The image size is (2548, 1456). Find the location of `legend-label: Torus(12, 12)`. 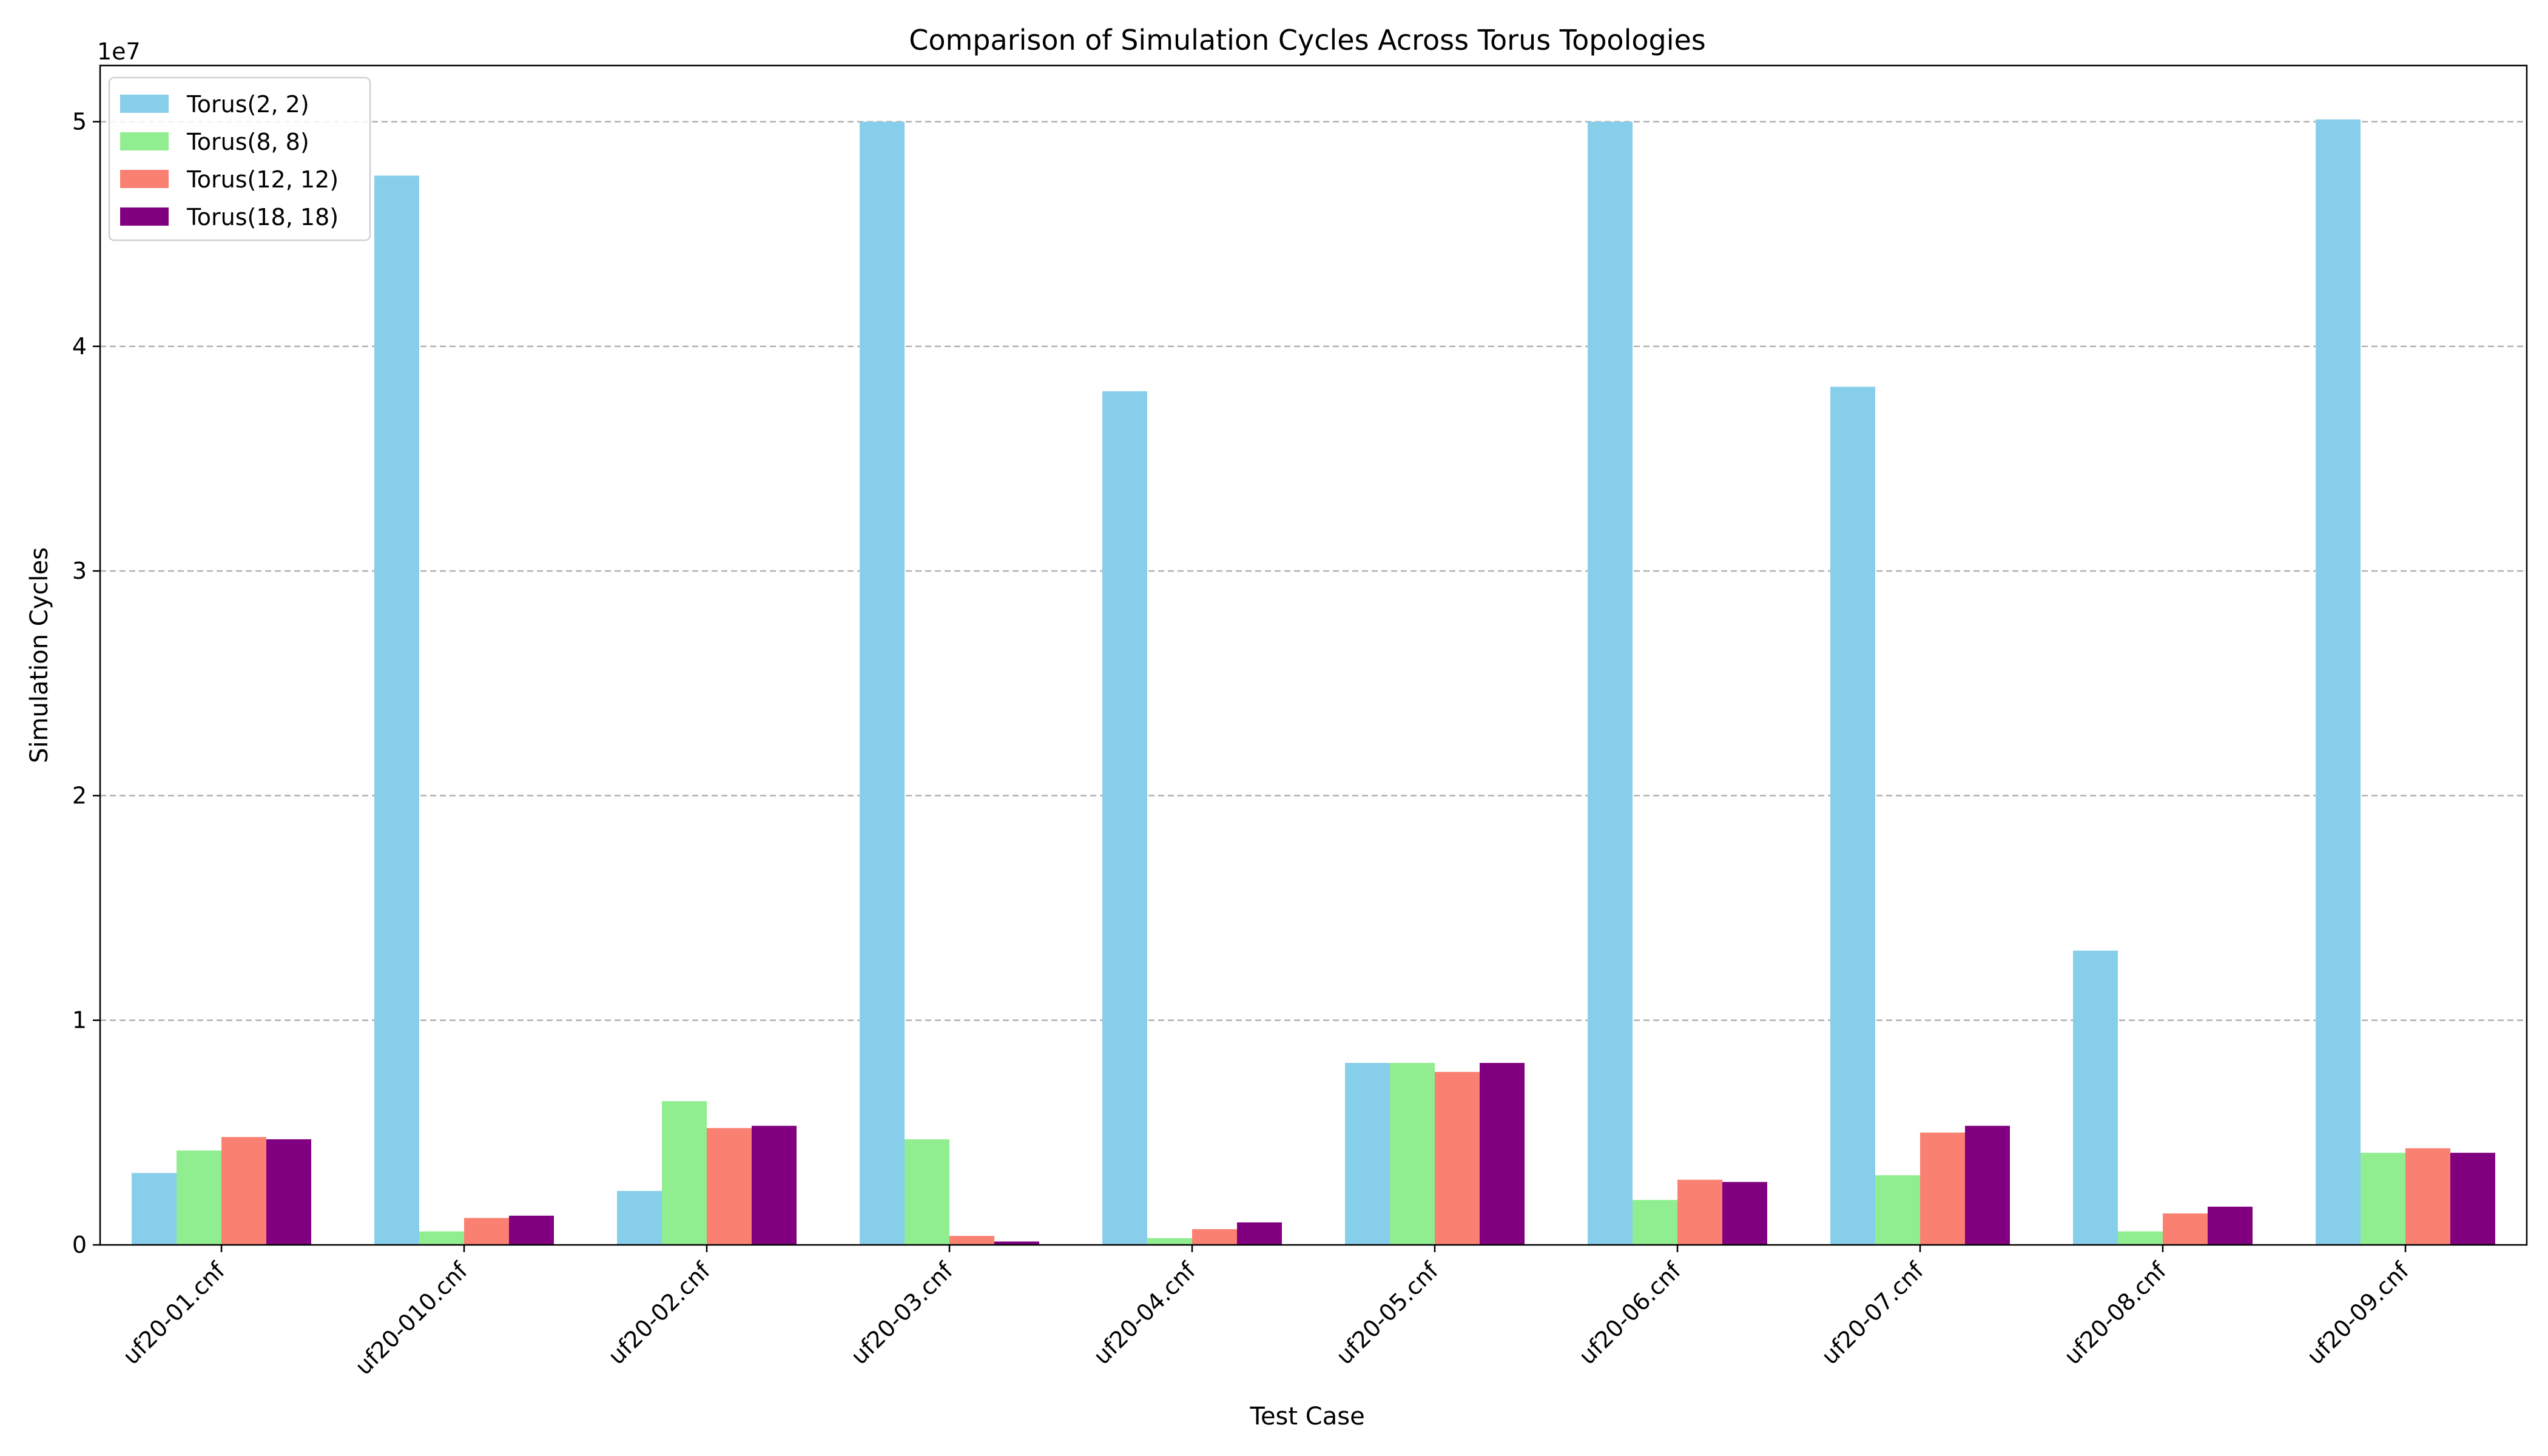

legend-label: Torus(12, 12) is located at coordinates (262, 179).